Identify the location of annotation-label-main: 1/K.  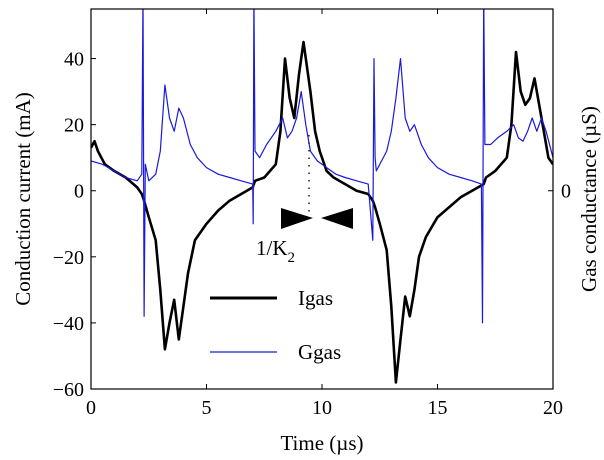
(272, 248).